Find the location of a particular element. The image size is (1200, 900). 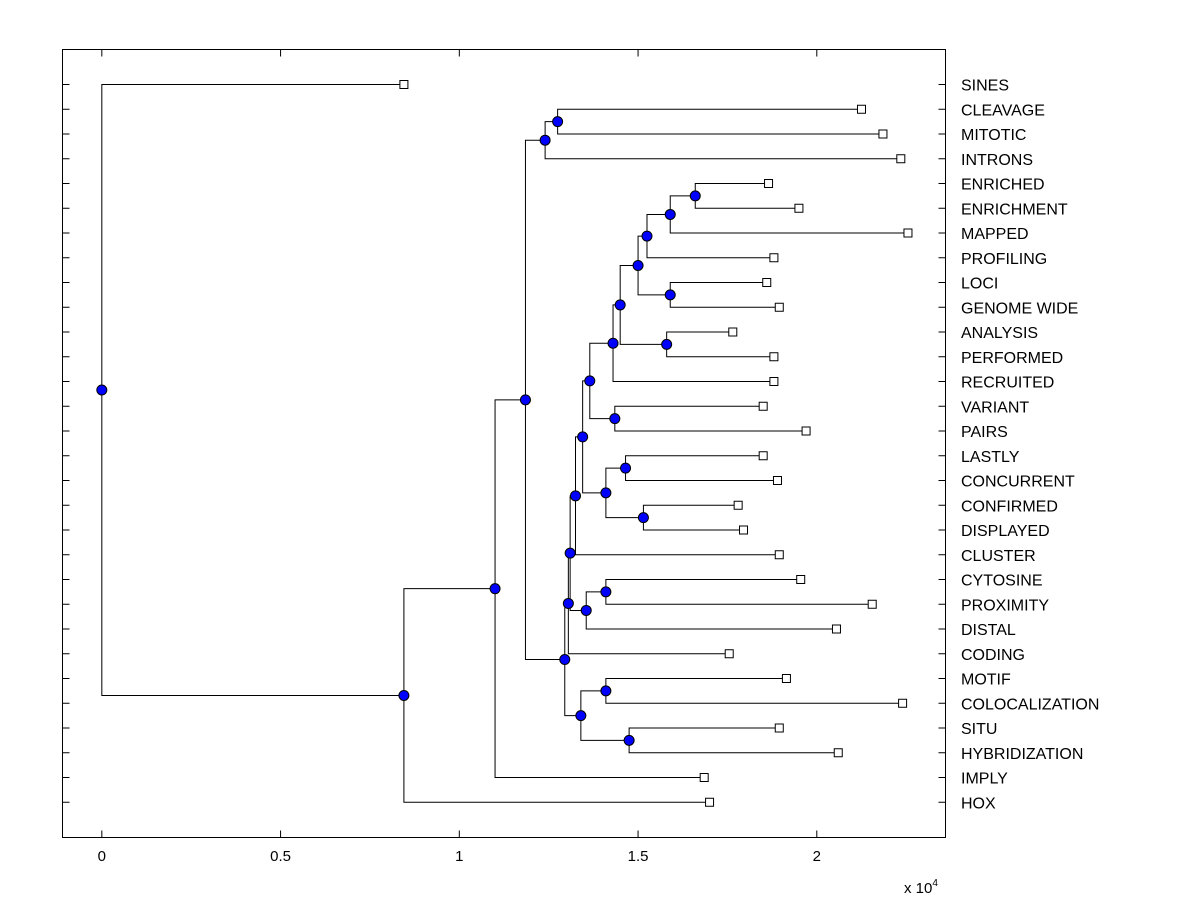

leaf-label-genome-wide: GENOME WIDE is located at coordinates (1019, 308).